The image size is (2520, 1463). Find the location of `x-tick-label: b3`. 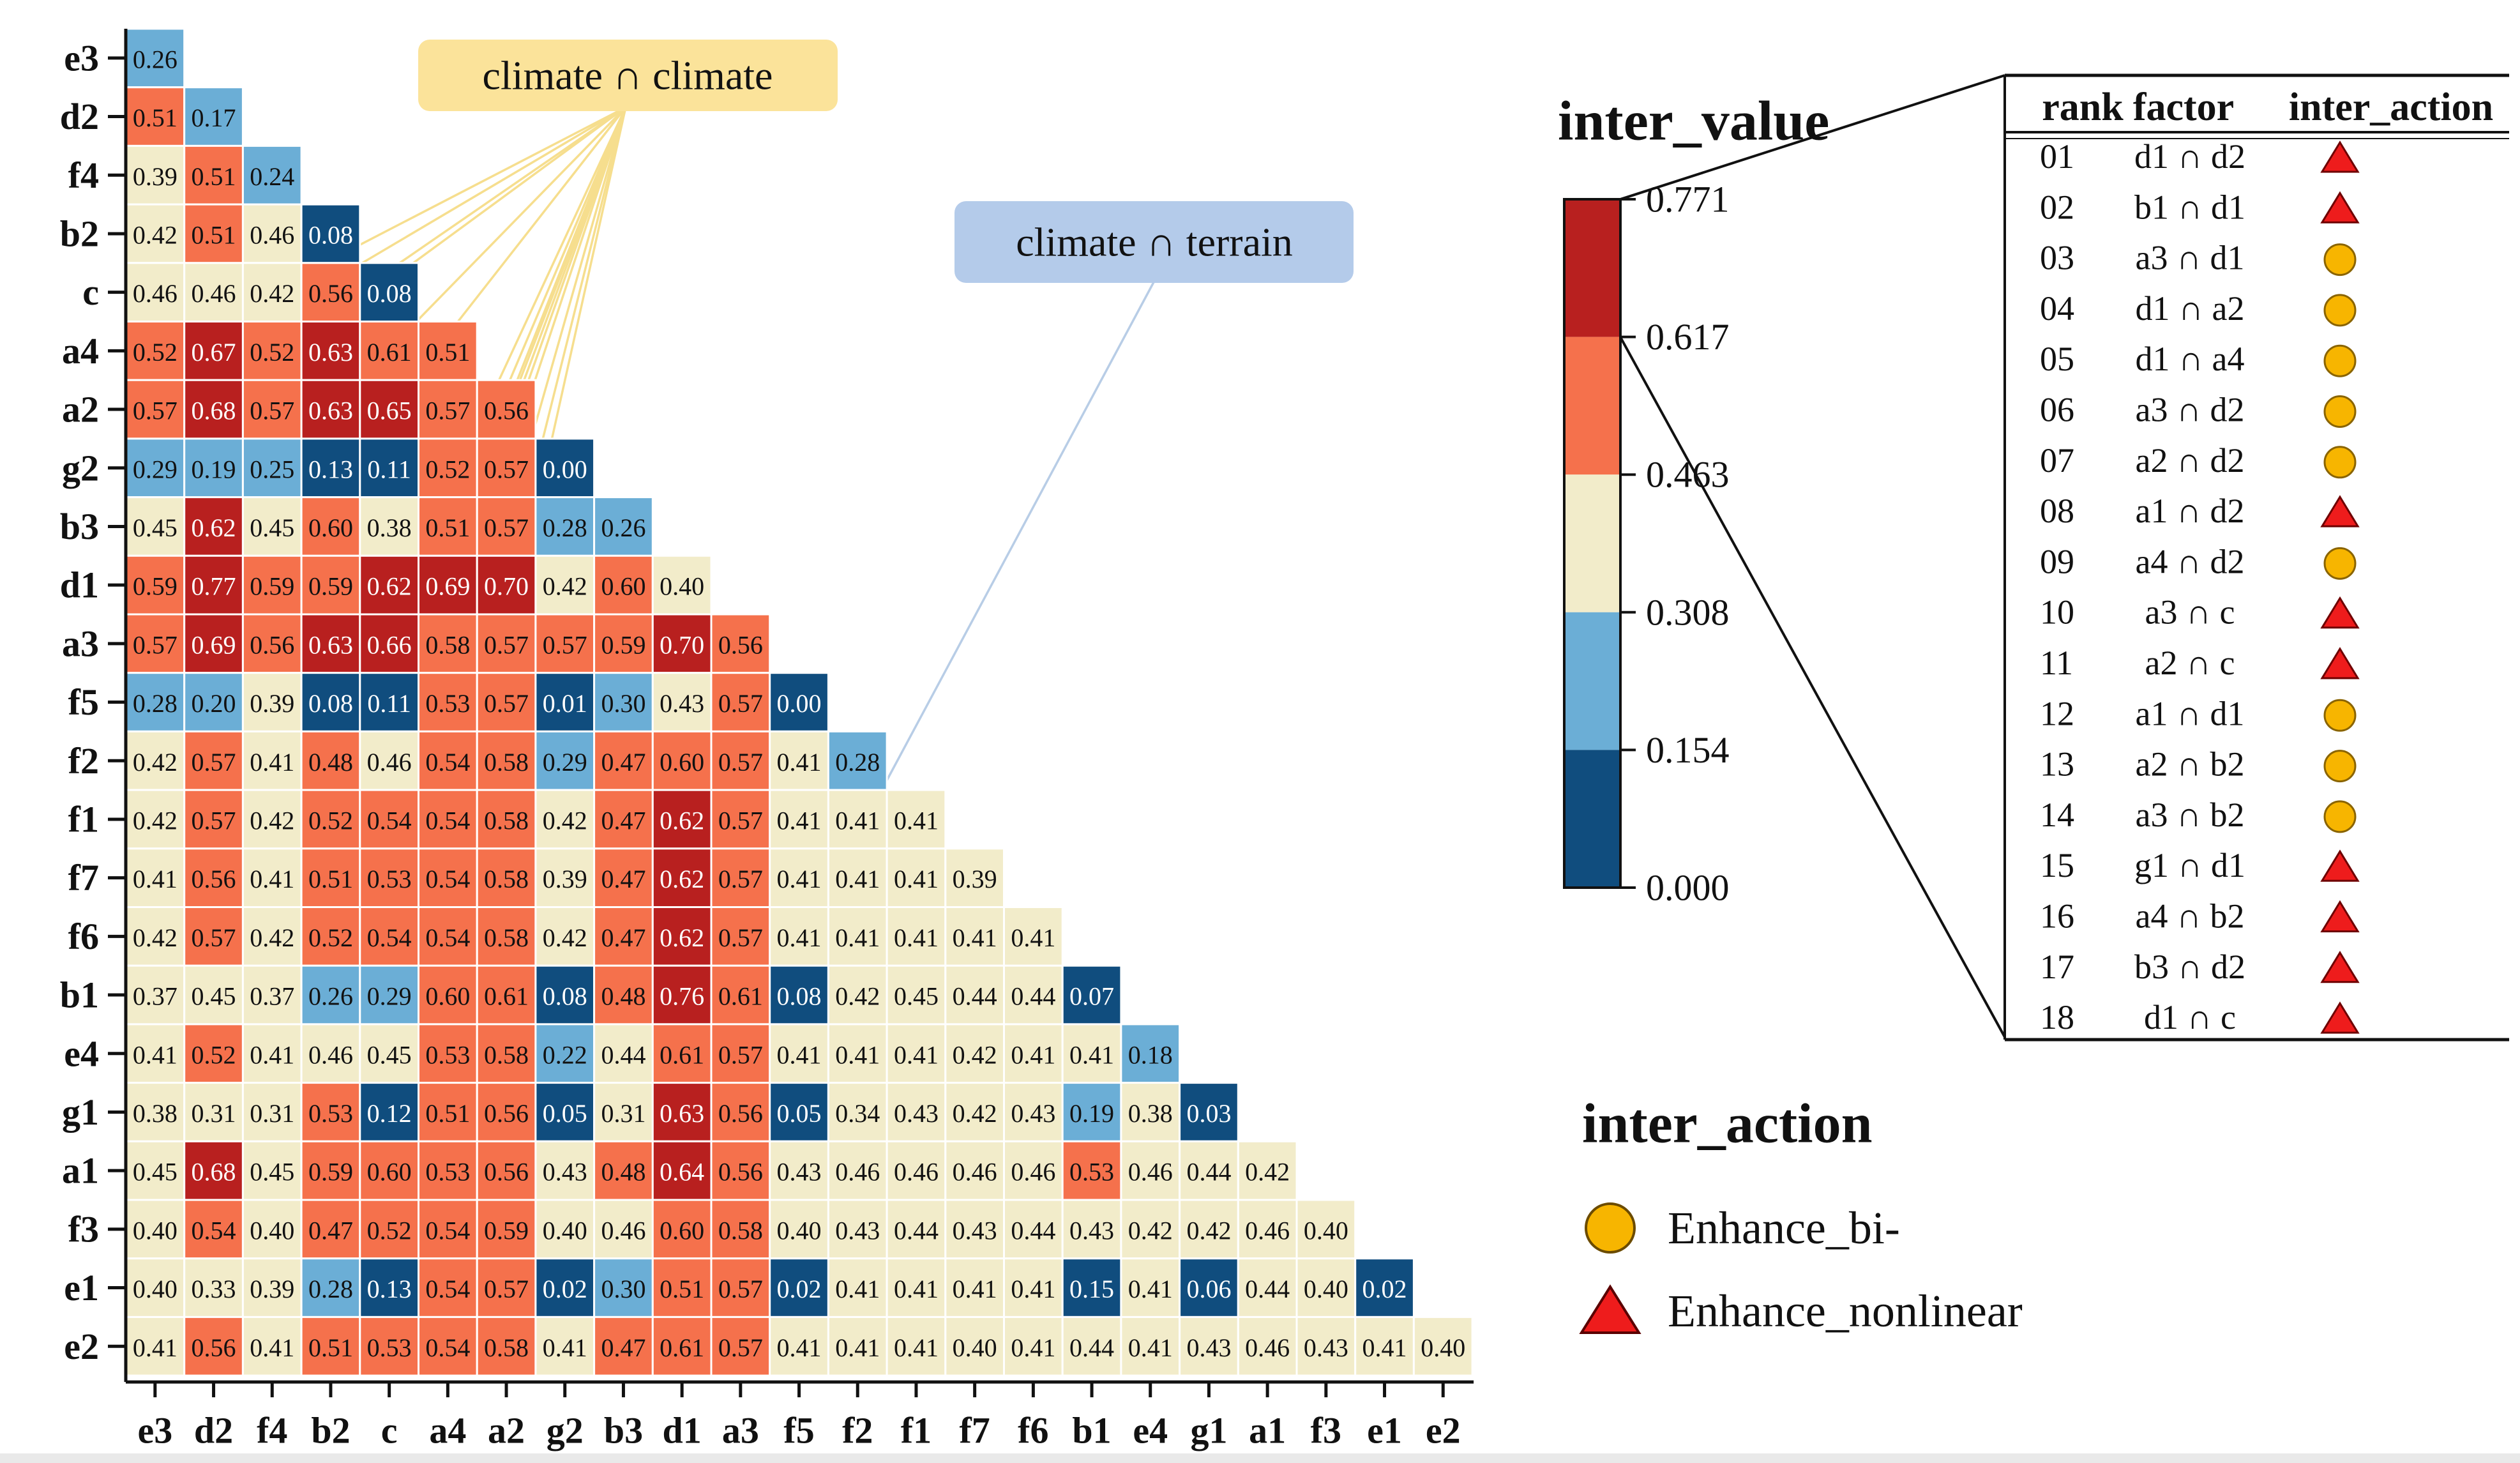

x-tick-label: b3 is located at coordinates (623, 1431).